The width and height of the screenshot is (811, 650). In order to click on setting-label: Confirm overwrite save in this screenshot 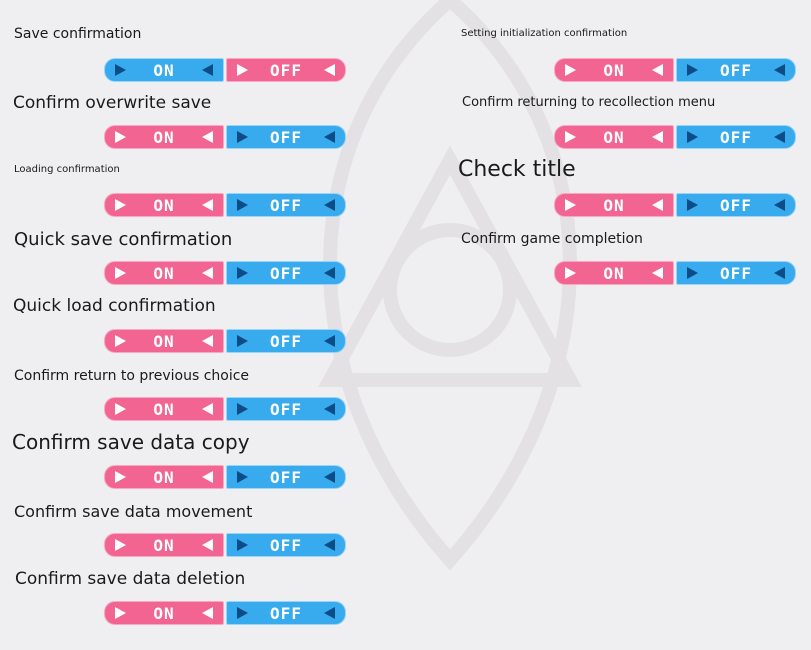, I will do `click(112, 103)`.